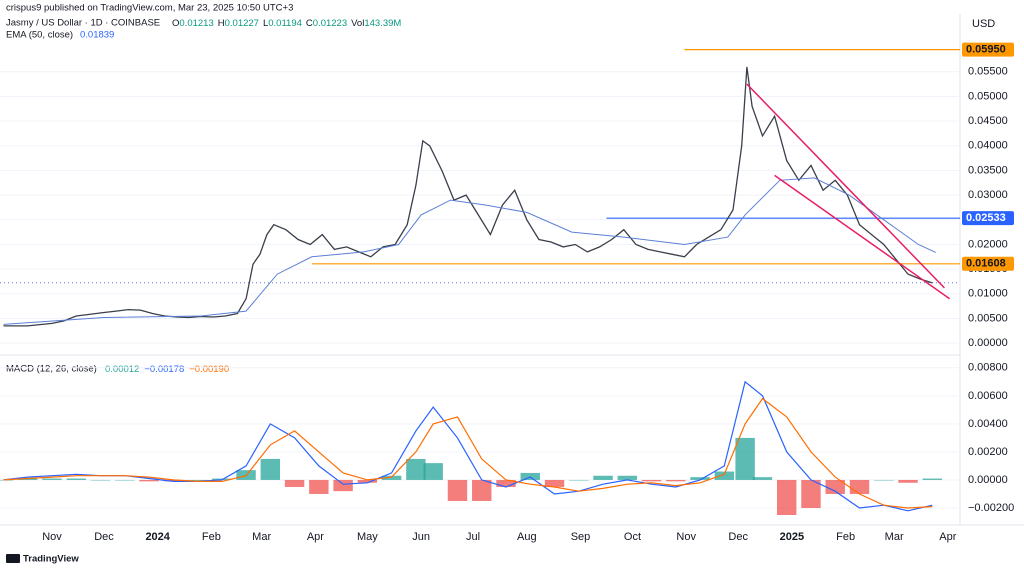  What do you see at coordinates (988, 294) in the screenshot?
I see `y-tick-label: 0.01000` at bounding box center [988, 294].